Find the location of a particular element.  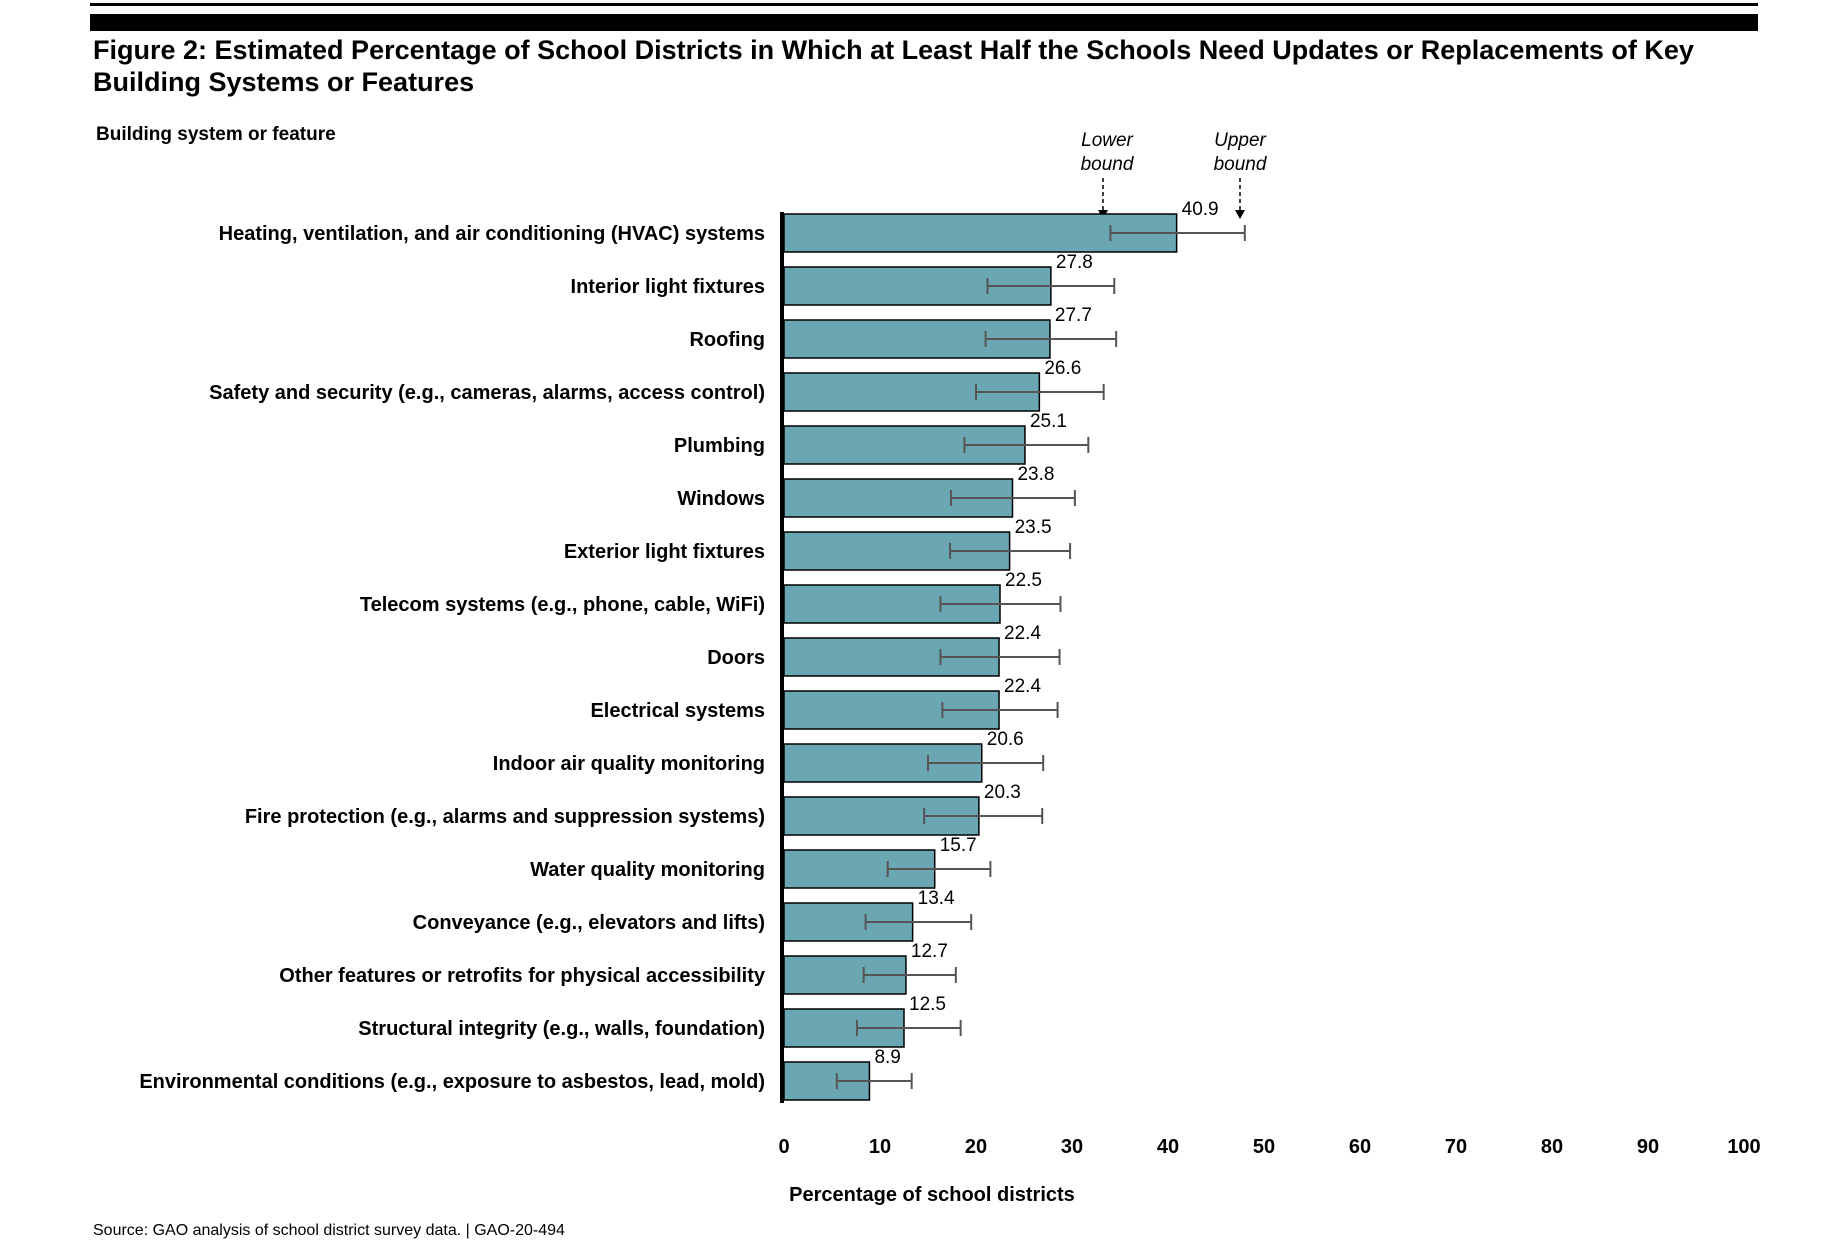

upper-bound-label-line2: bound is located at coordinates (1241, 164).